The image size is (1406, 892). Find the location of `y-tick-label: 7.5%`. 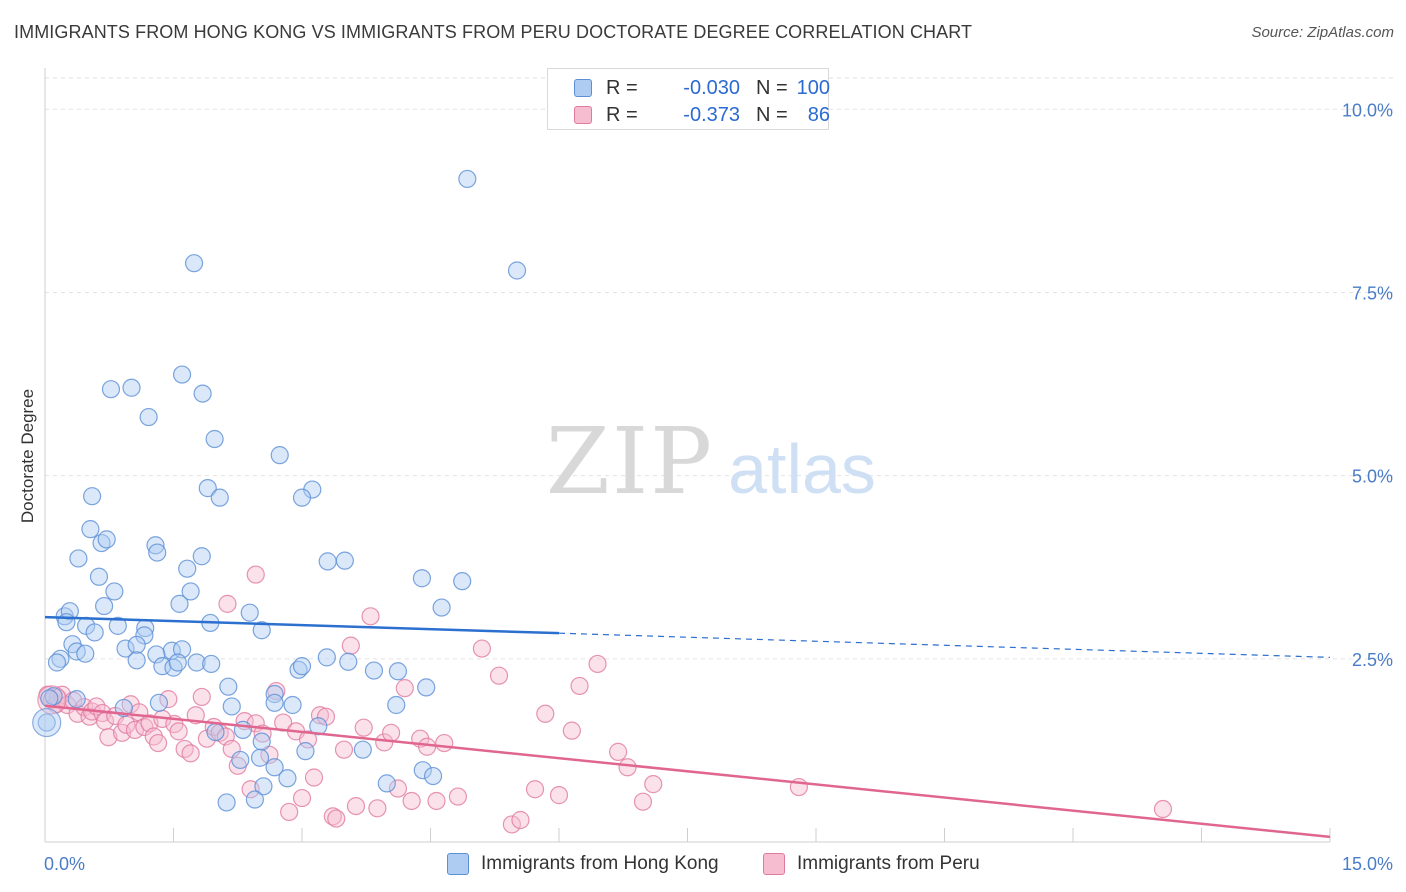

y-tick-label: 7.5% is located at coordinates (1372, 293).